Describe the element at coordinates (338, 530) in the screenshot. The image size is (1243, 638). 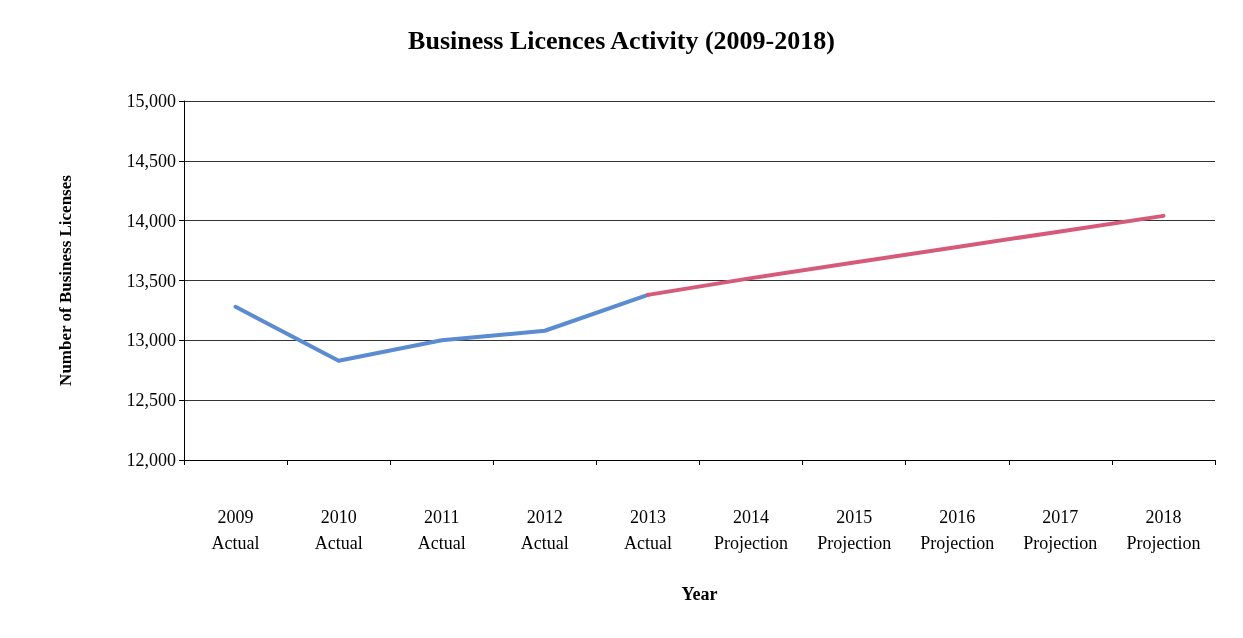
I see `x-tick-label: 2010 Actual` at that location.